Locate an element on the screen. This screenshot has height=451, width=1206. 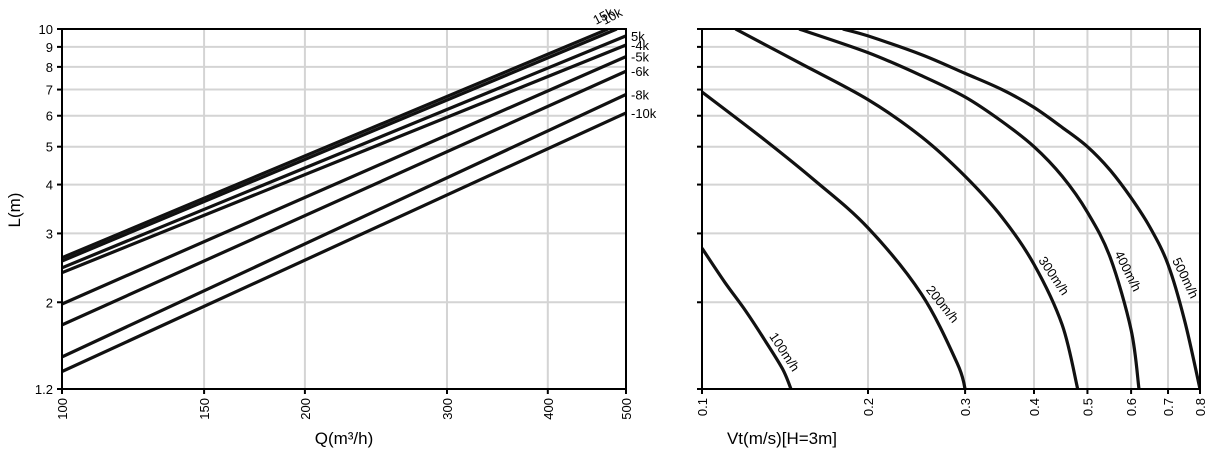
series-label--10k: -10k is located at coordinates (644, 113).